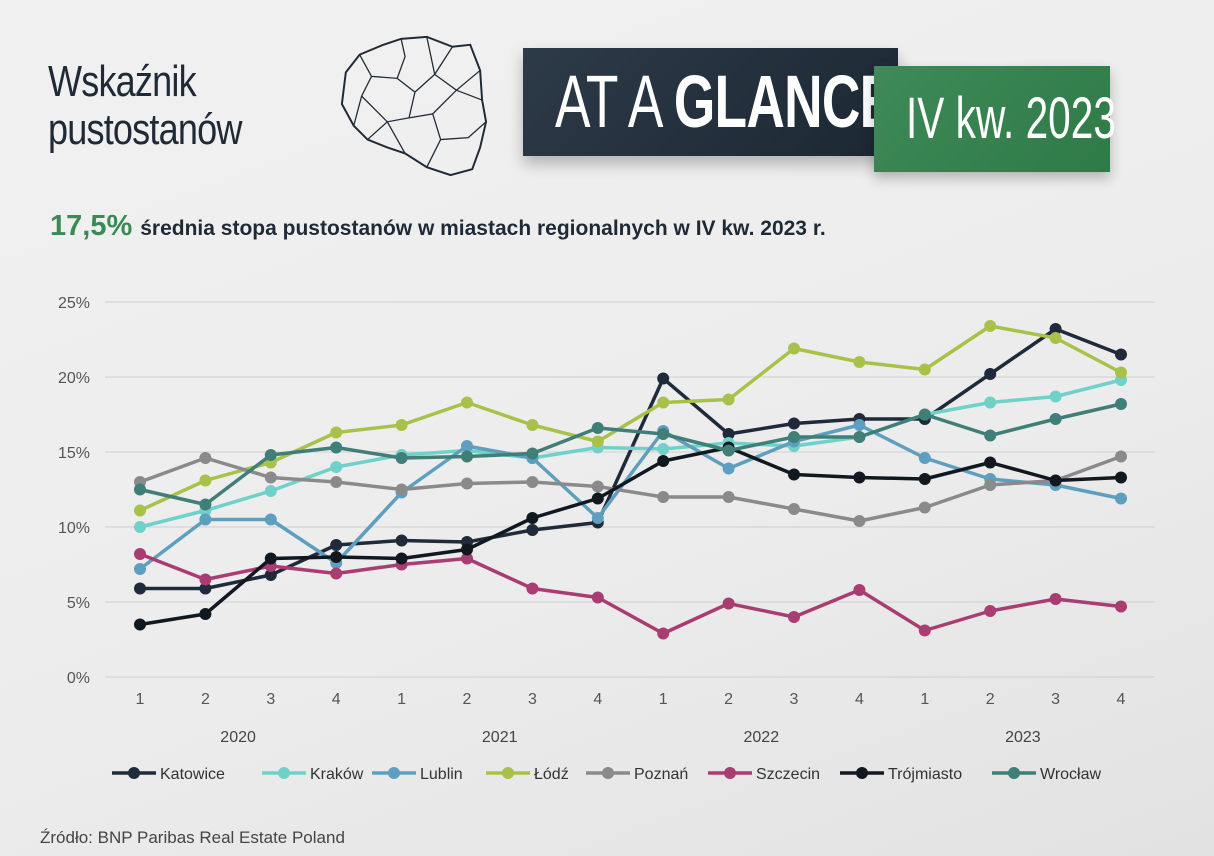  I want to click on y-tick-label: 25%, so click(74, 303).